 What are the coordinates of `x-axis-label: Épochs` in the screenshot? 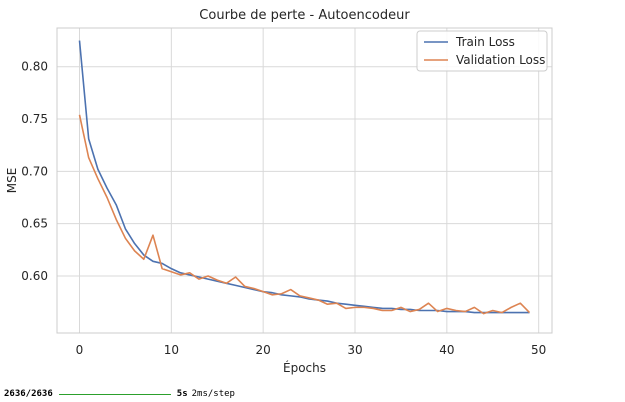 It's located at (304, 367).